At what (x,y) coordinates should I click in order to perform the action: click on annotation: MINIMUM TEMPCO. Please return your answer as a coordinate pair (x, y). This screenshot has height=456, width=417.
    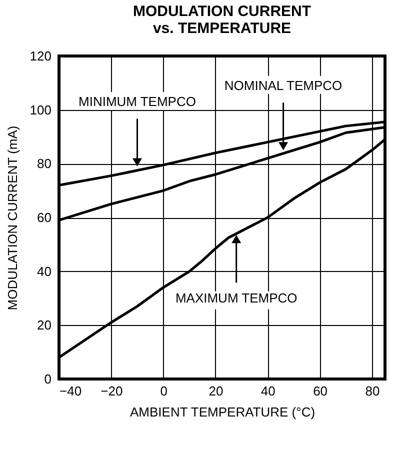
    Looking at the image, I should click on (137, 102).